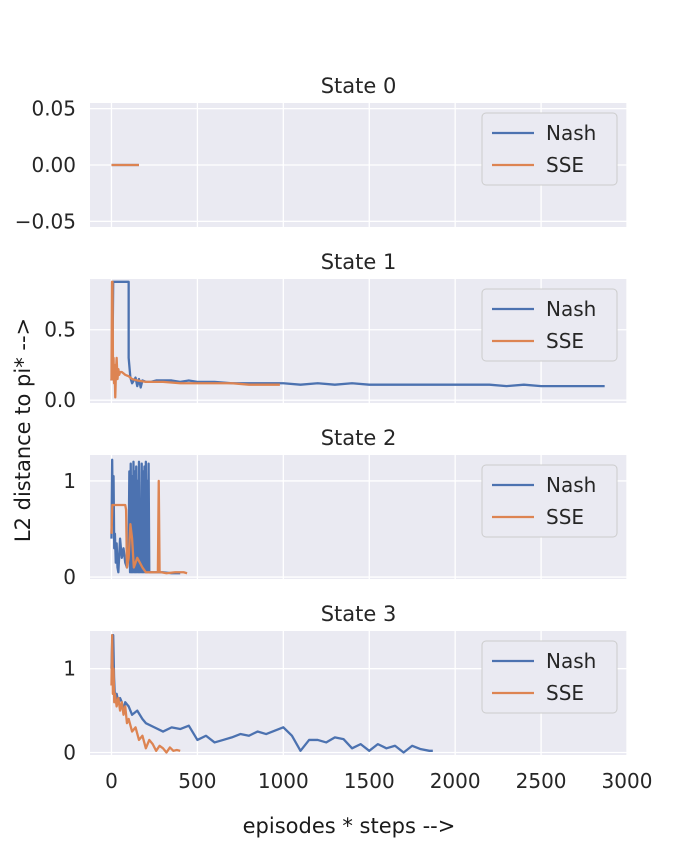 Image resolution: width=700 pixels, height=850 pixels. What do you see at coordinates (455, 781) in the screenshot?
I see `x-tick-label: 2000` at bounding box center [455, 781].